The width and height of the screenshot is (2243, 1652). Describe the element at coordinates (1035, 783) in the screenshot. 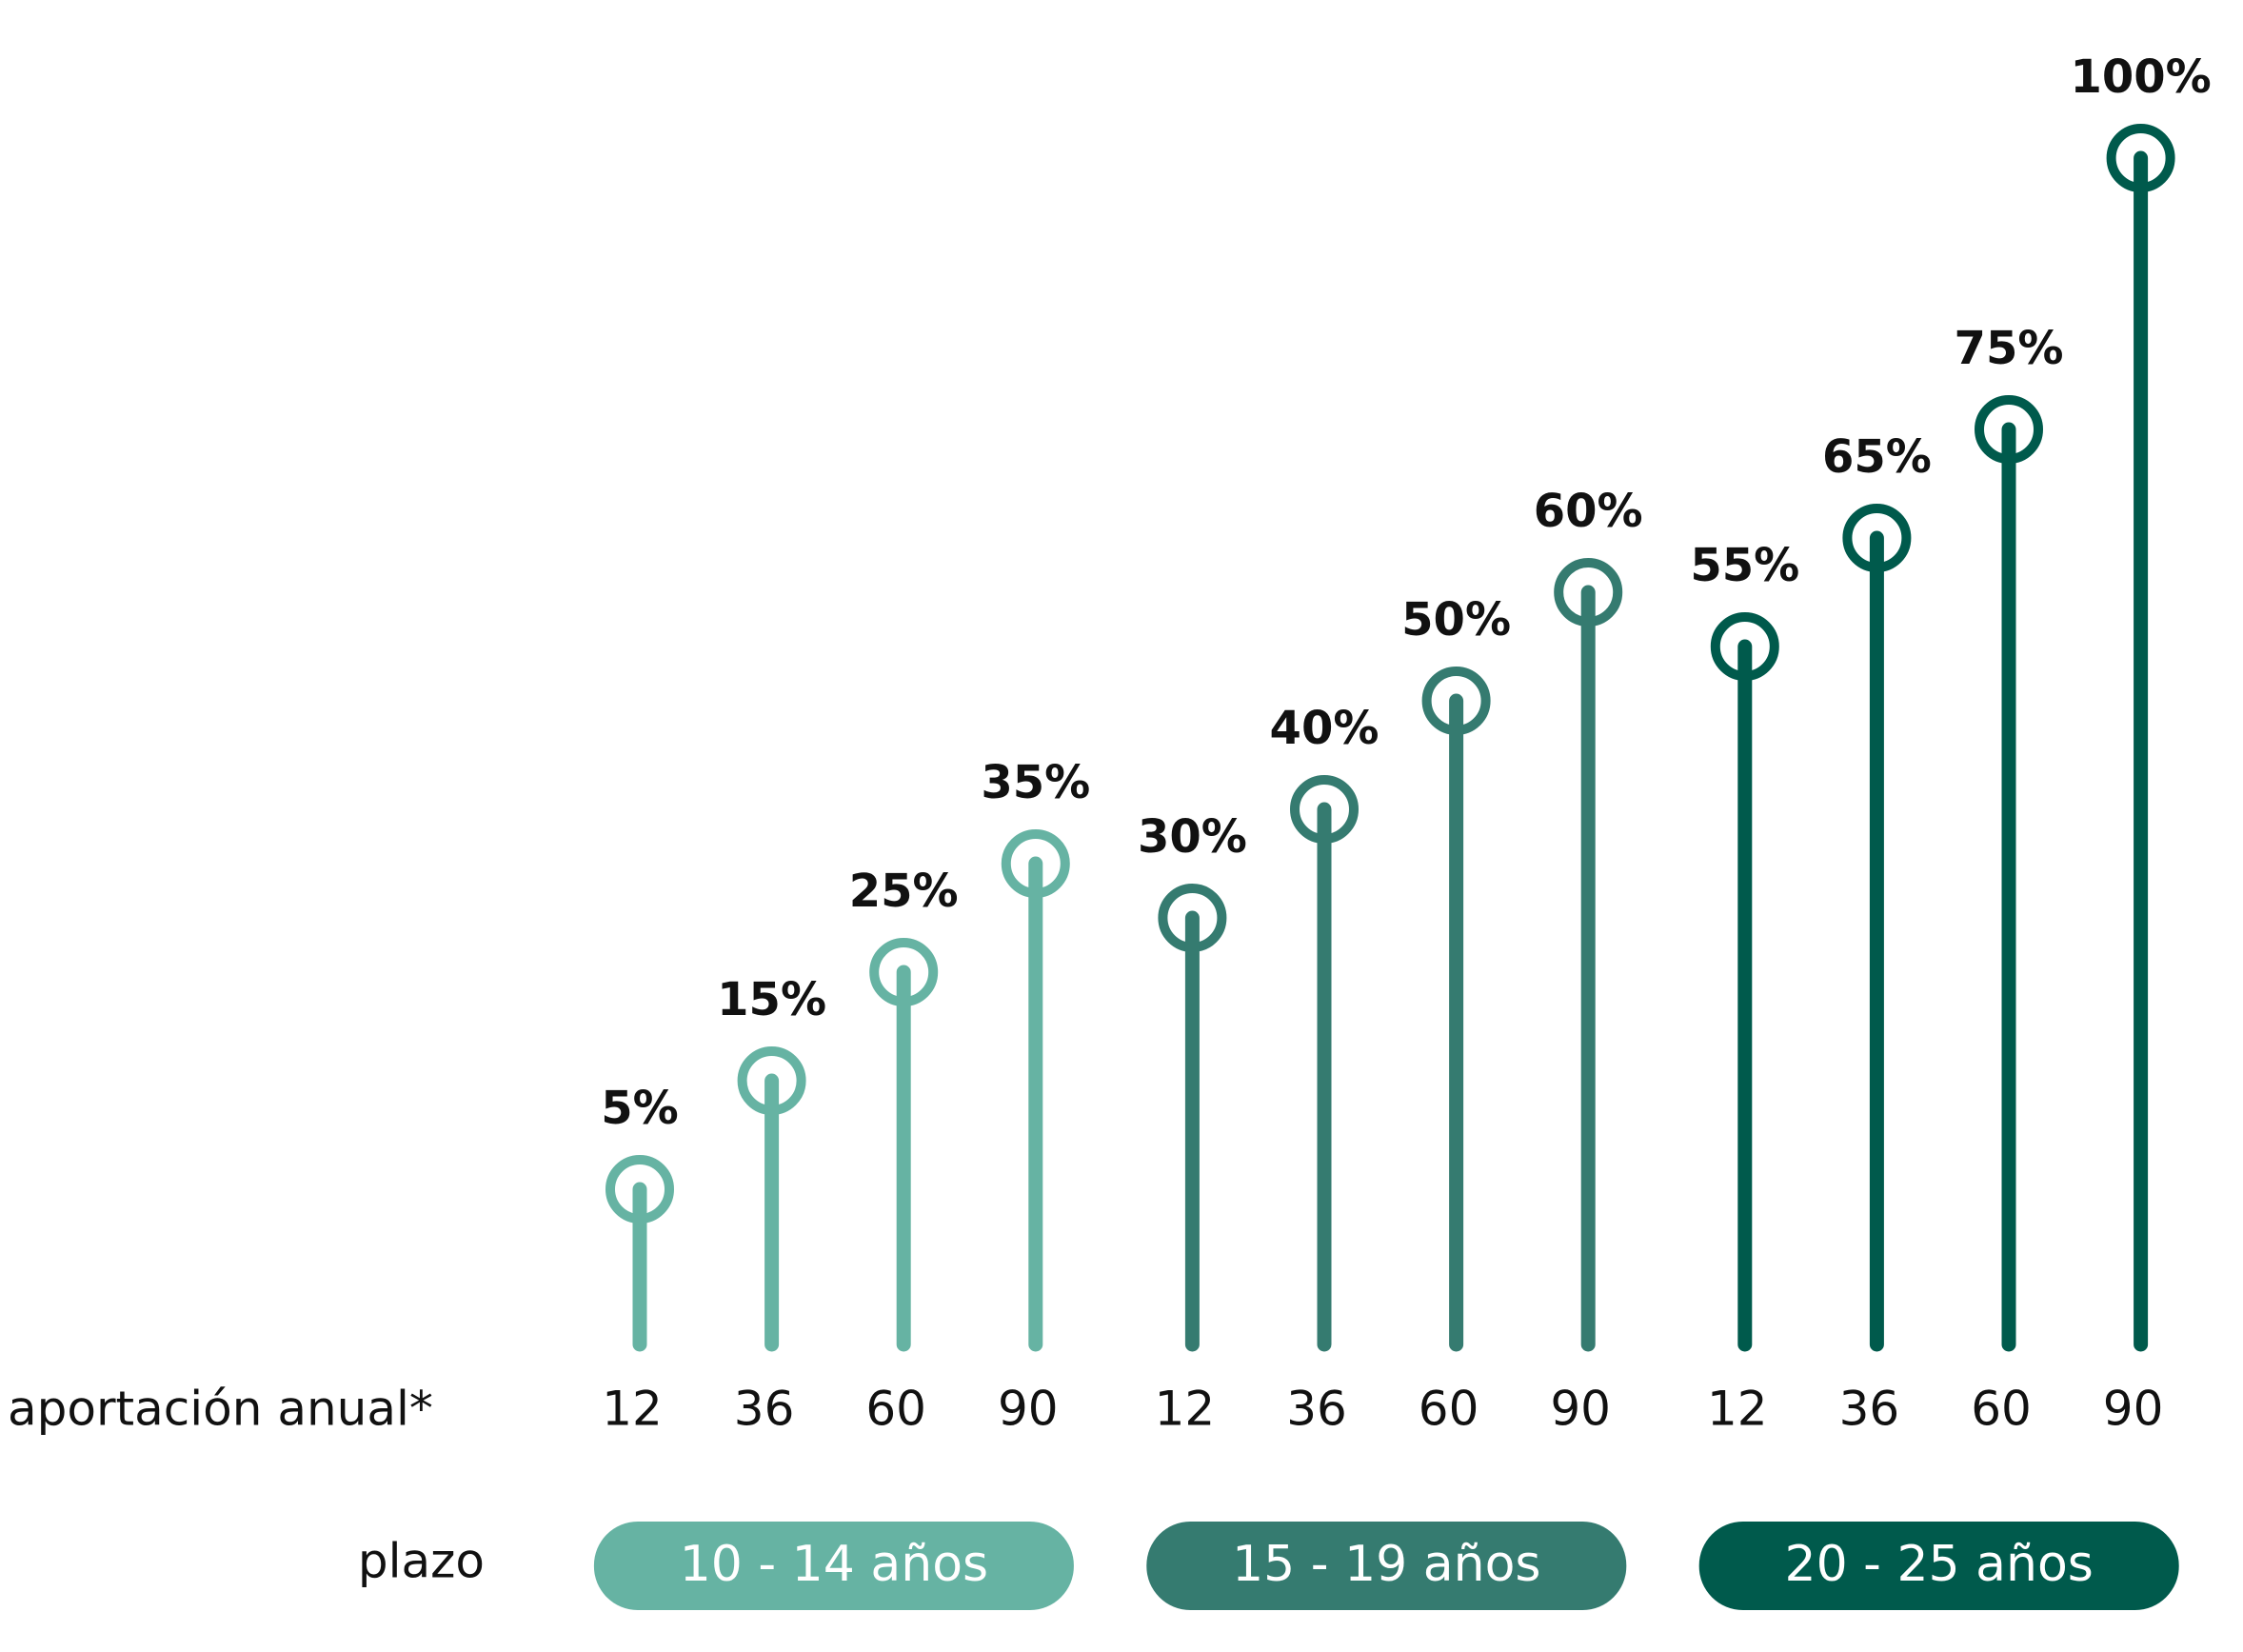

I see `value-label: 35%` at that location.